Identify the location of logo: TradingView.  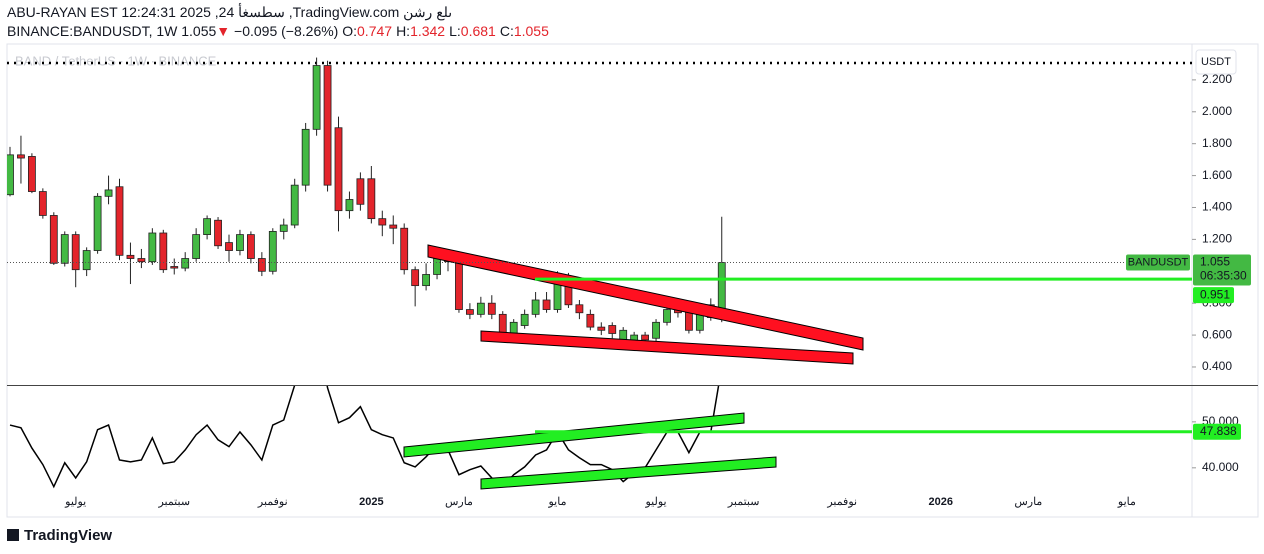
(59, 535).